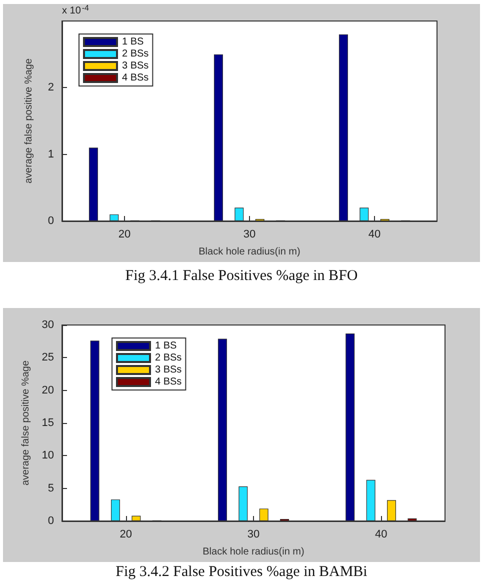 Image resolution: width=482 pixels, height=584 pixels. I want to click on y-tick-label: 30, so click(48, 325).